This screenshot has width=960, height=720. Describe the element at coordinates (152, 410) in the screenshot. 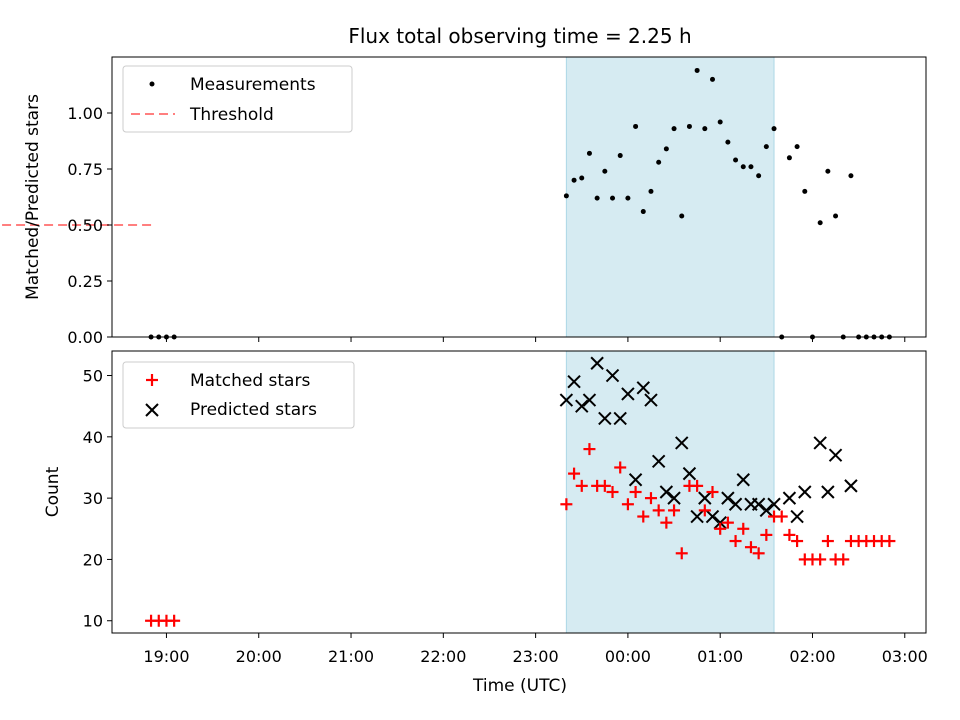

I see `legend-predicted-marker` at that location.